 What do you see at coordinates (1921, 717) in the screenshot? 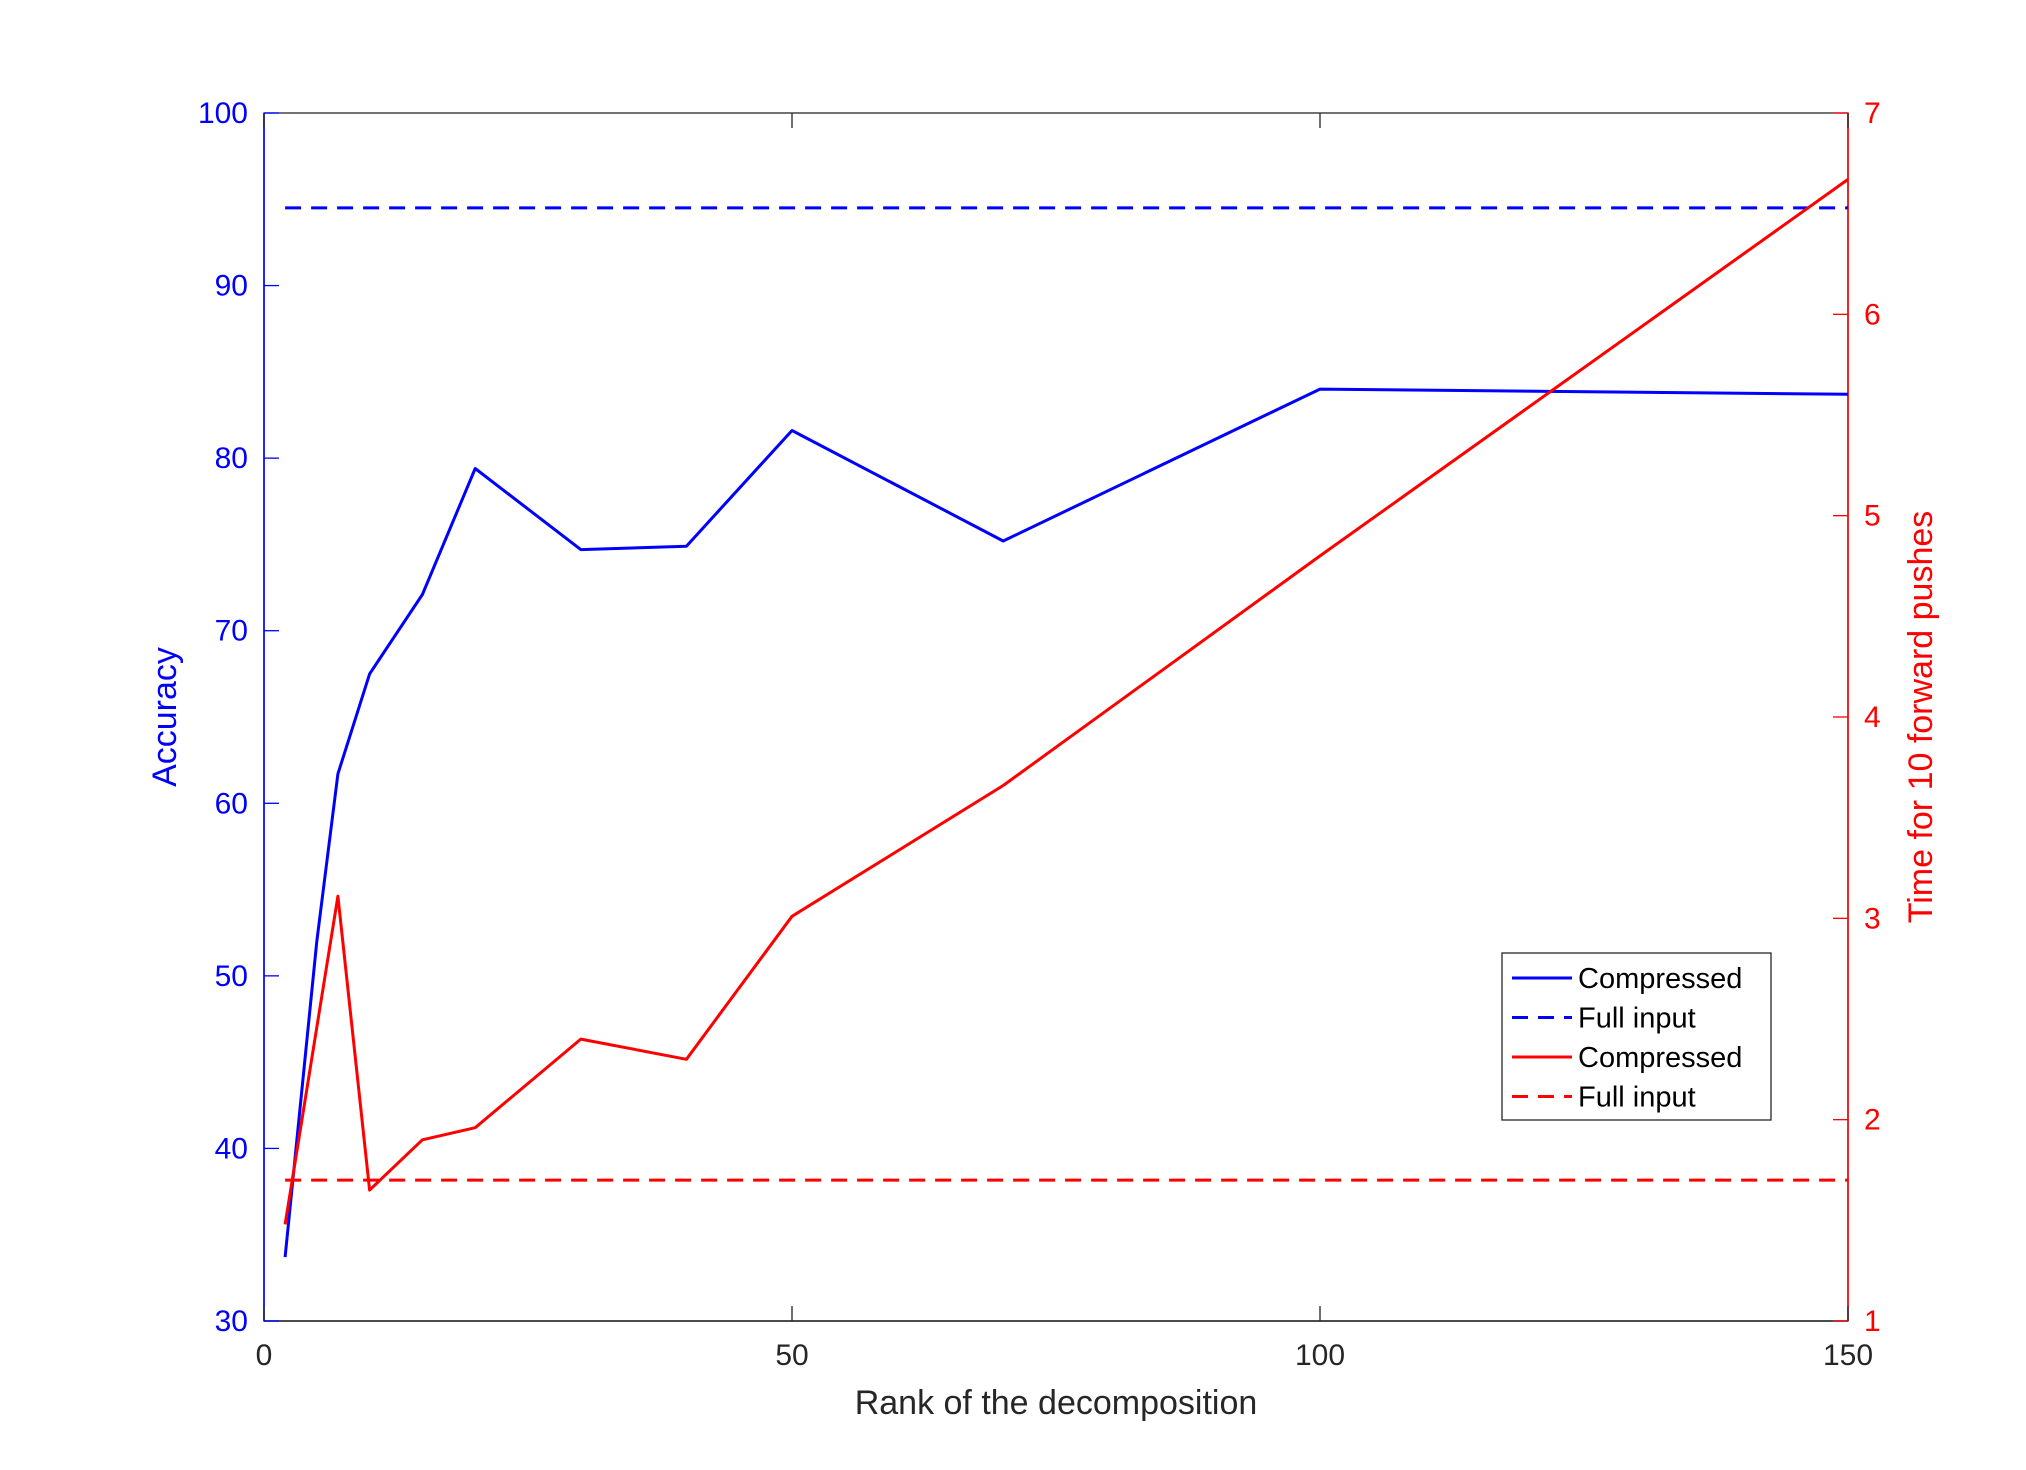
I see `right-axis-label: Time for 10 forward pushes` at bounding box center [1921, 717].